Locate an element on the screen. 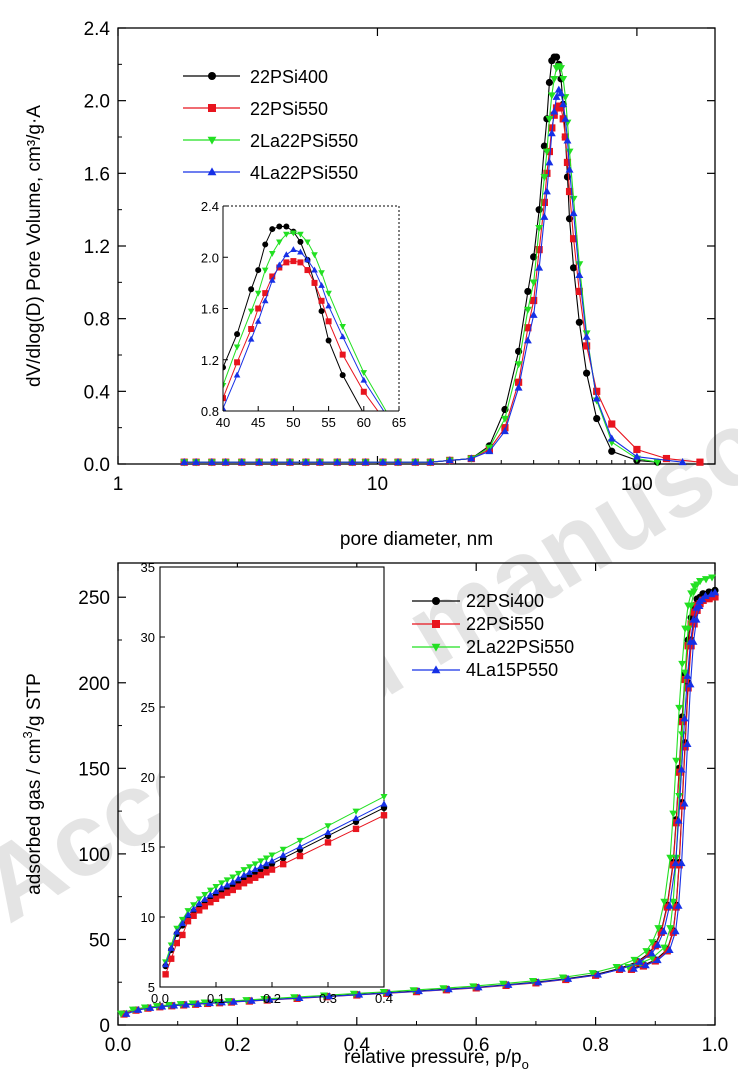 This screenshot has width=738, height=1077. psd-inset-series-line is located at coordinates (304, 330).